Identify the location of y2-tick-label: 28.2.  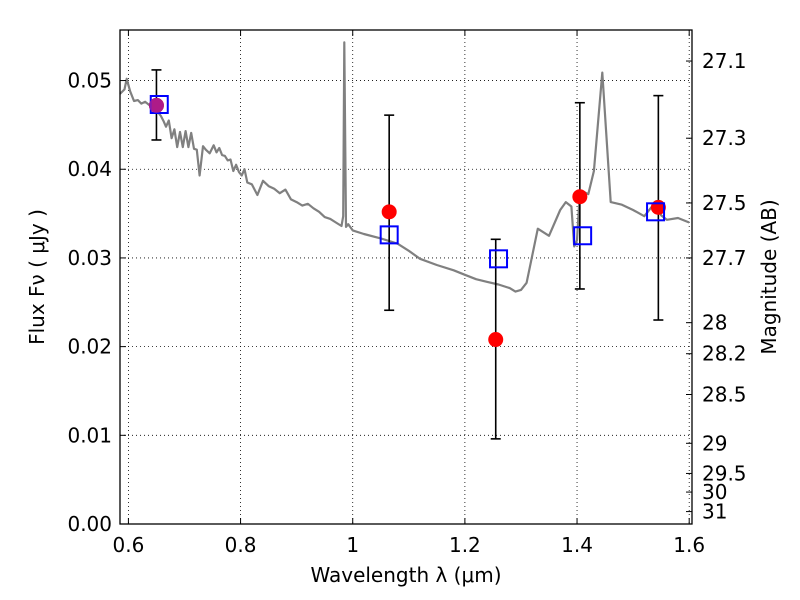
(724, 354).